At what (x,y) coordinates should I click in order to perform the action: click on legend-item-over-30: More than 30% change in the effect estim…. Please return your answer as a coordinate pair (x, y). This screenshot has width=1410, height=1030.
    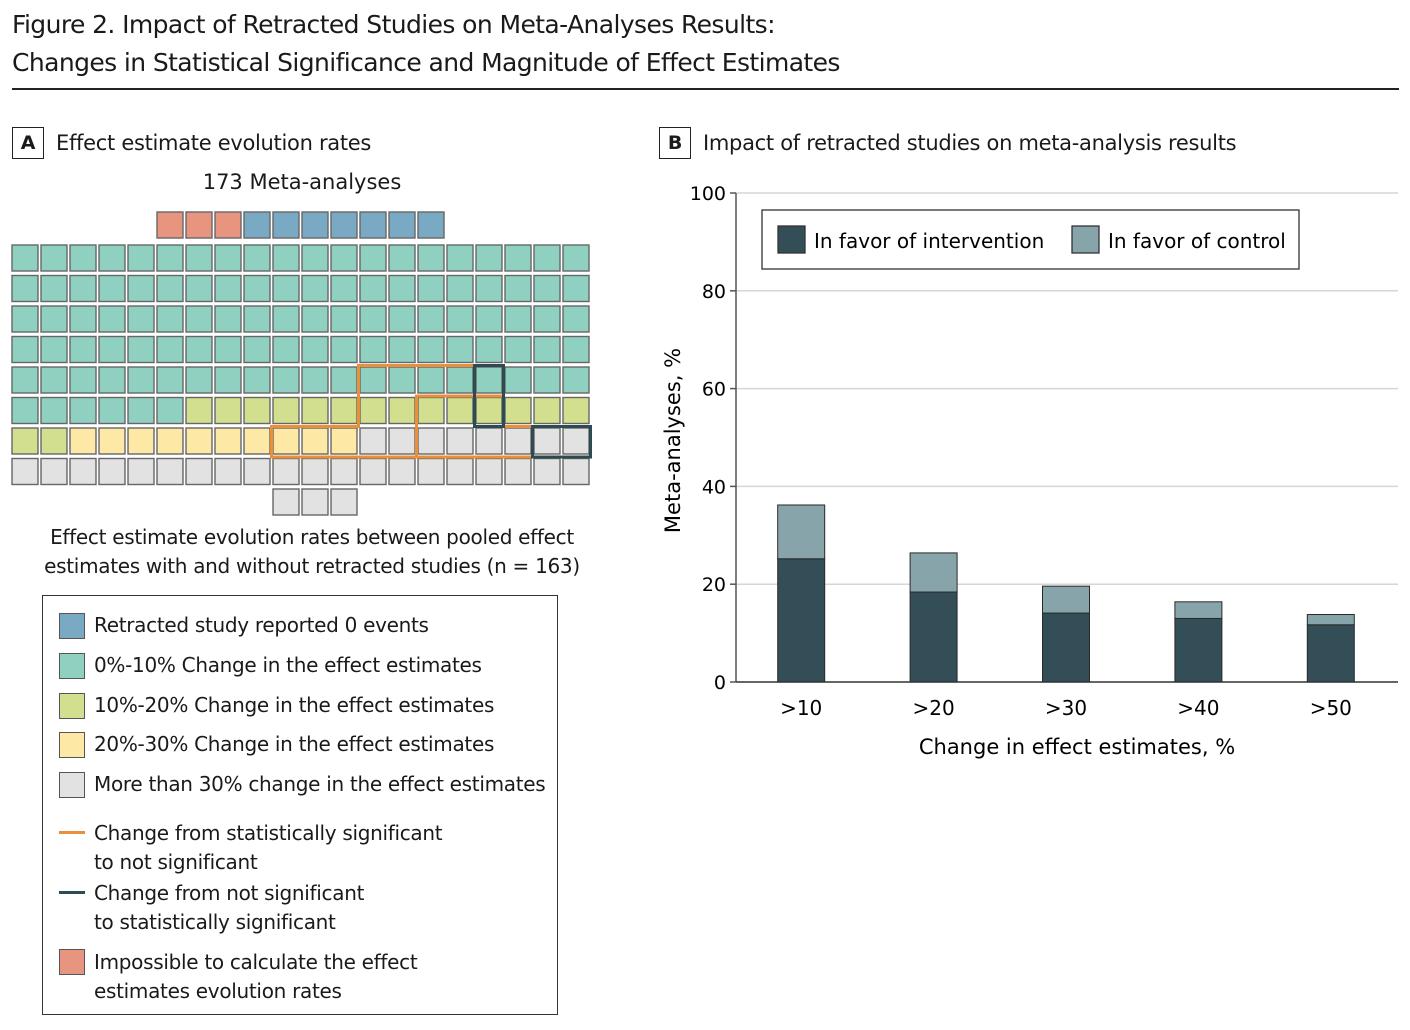
    Looking at the image, I should click on (302, 785).